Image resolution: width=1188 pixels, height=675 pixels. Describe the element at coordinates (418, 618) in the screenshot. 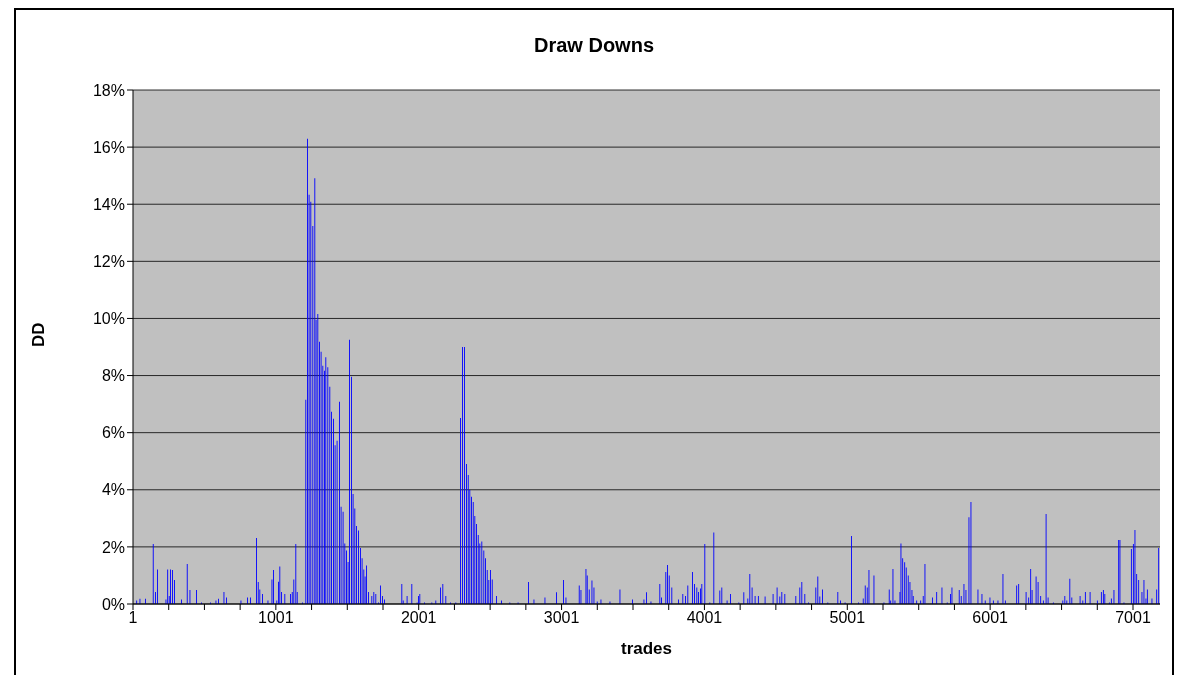

I see `x-tick-label: 2001` at that location.